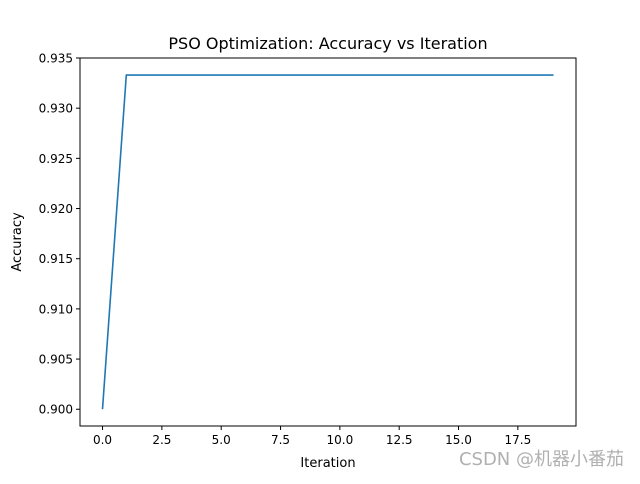 This screenshot has width=640, height=484. Describe the element at coordinates (517, 440) in the screenshot. I see `x-tick-label: 17.5` at that location.